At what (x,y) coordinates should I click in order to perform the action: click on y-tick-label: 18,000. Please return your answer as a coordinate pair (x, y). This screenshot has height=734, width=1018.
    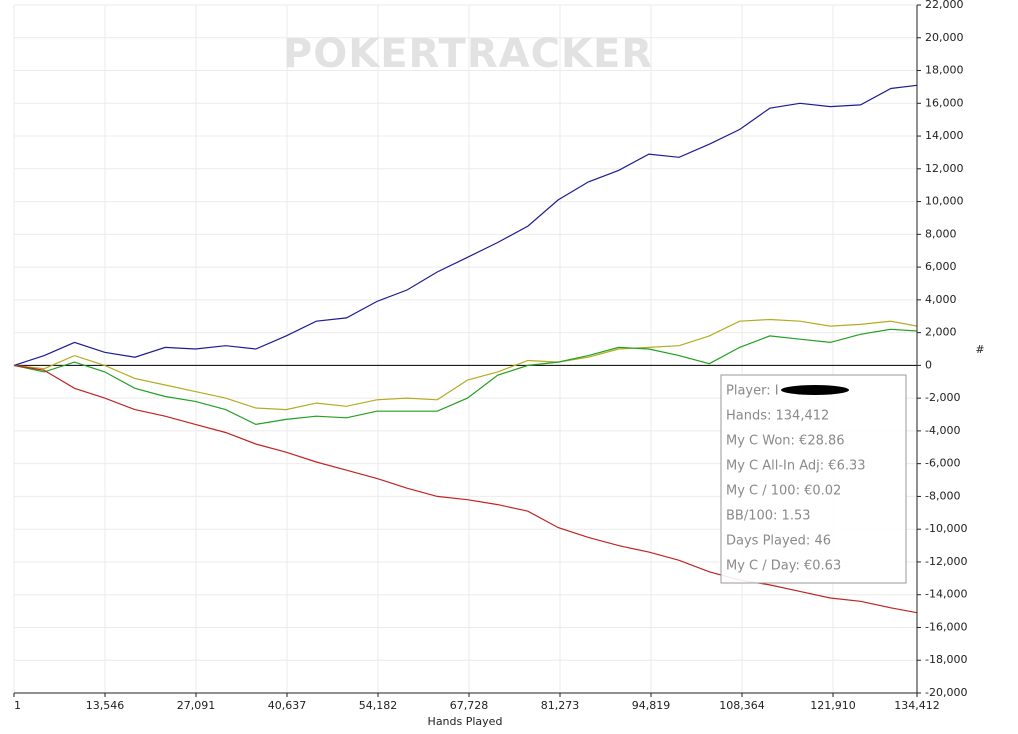
    Looking at the image, I should click on (944, 70).